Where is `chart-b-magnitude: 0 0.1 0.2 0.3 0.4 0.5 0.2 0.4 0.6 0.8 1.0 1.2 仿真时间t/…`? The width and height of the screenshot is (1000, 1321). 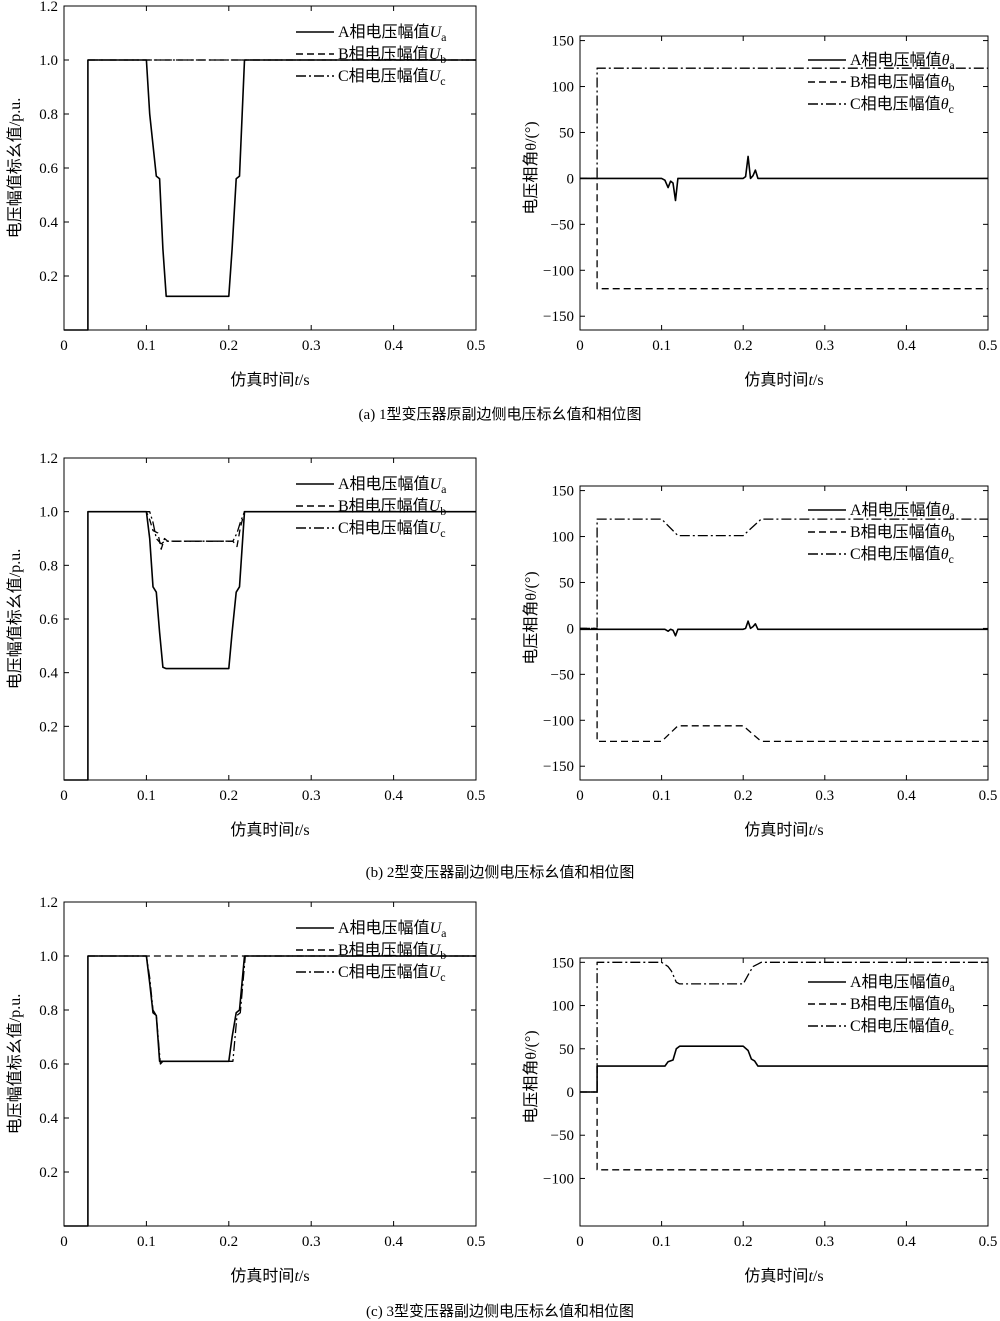
chart-b-magnitude: 0 0.1 0.2 0.3 0.4 0.5 0.2 0.4 0.6 0.8 1.0 1.2 仿真时间t/… is located at coordinates (245, 645).